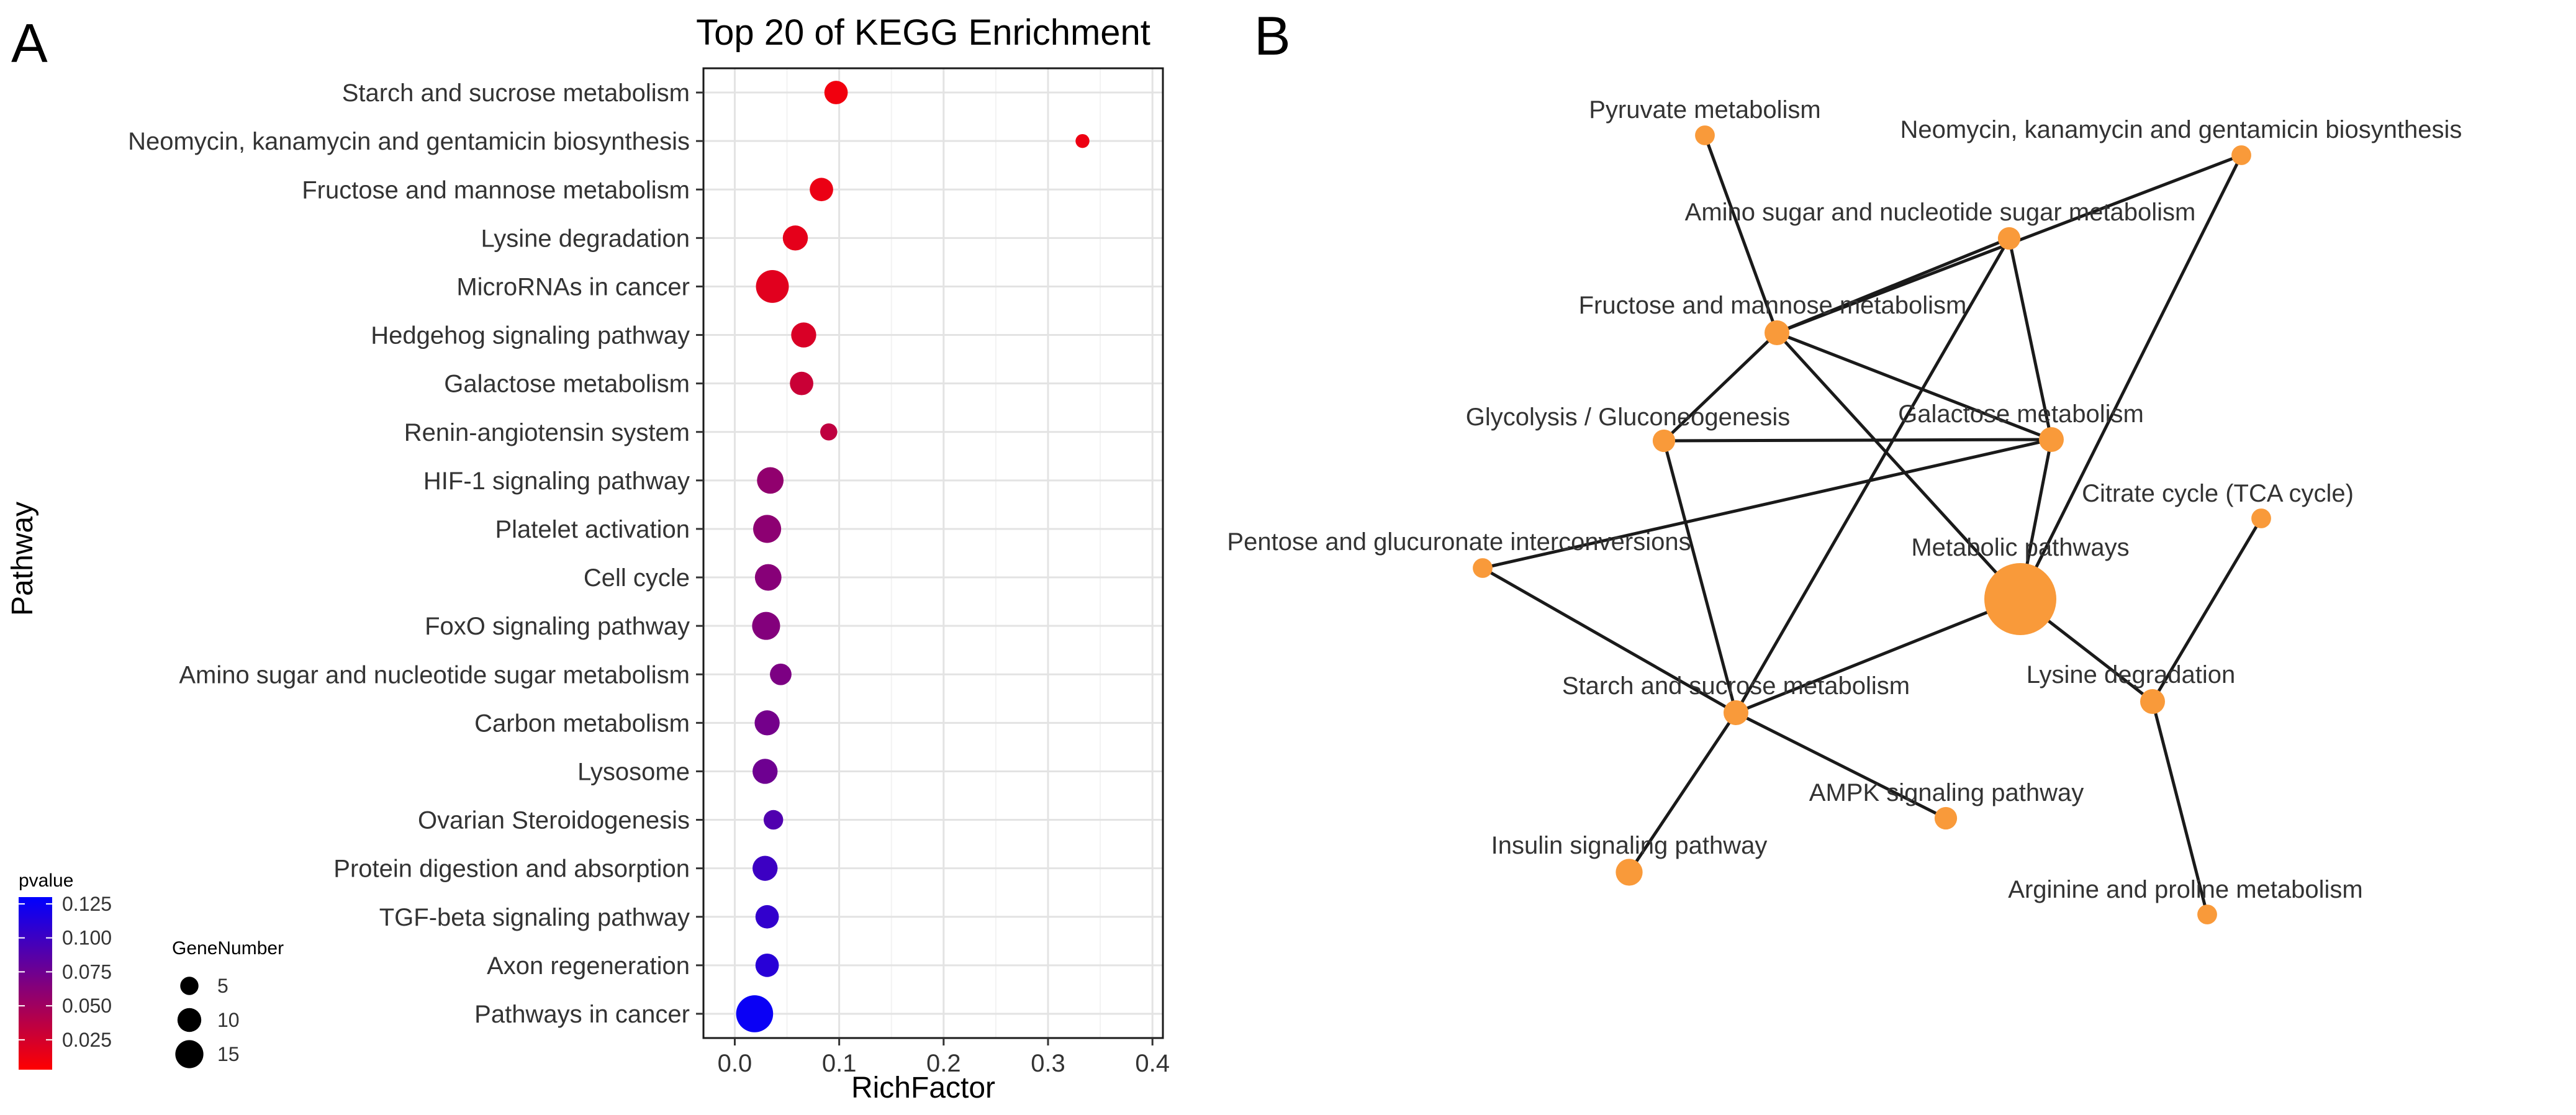 The image size is (2576, 1115). I want to click on y-tick-label: Lysosome, so click(633, 771).